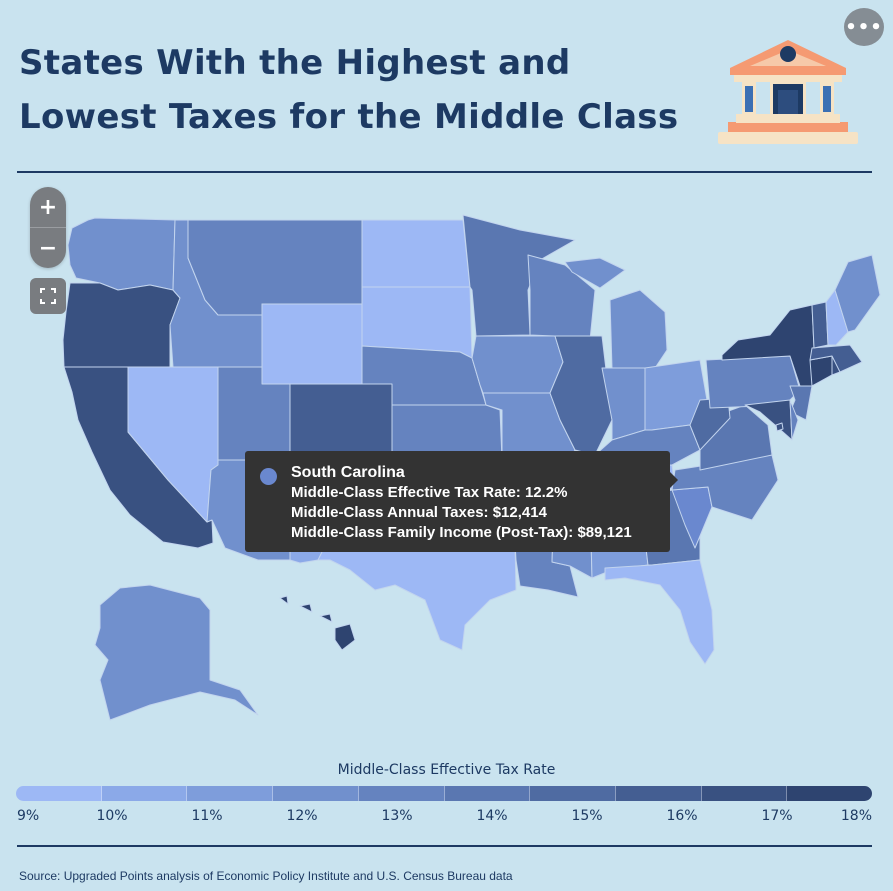 The height and width of the screenshot is (891, 893). What do you see at coordinates (623, 404) in the screenshot?
I see `state-in` at bounding box center [623, 404].